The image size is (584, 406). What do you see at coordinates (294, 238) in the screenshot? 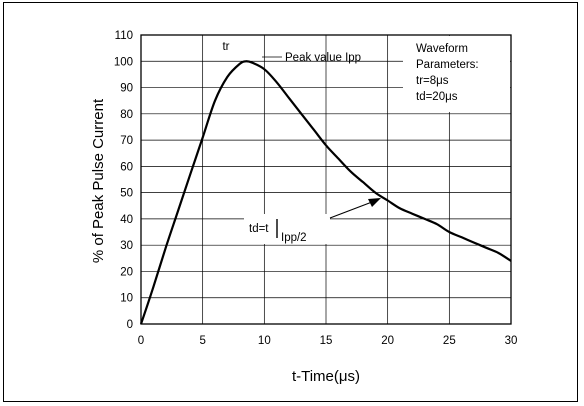
I see `annotation-td-sub: Ipp/2` at bounding box center [294, 238].